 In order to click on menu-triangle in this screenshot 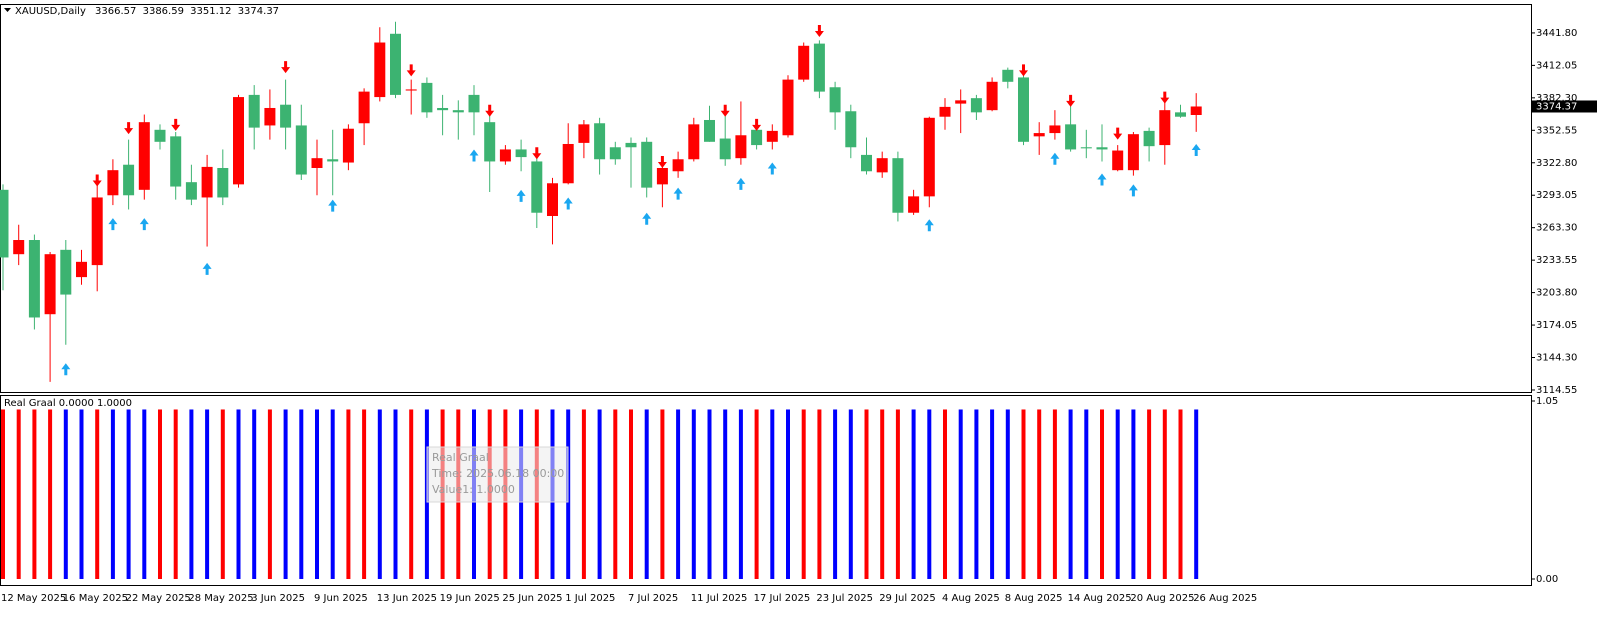, I will do `click(7, 10)`.